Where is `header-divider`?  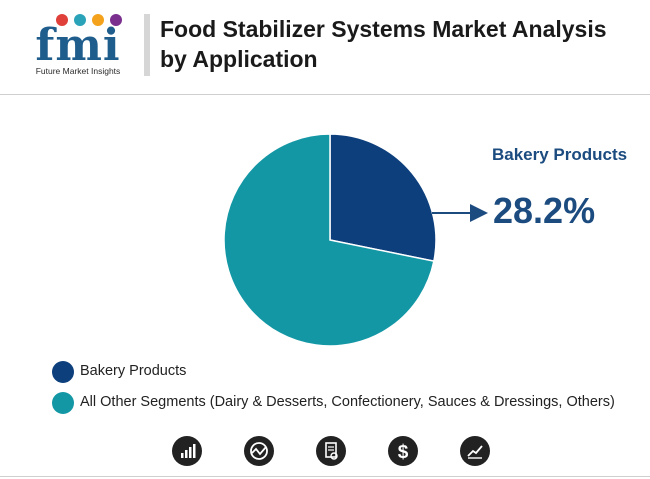
header-divider is located at coordinates (147, 45).